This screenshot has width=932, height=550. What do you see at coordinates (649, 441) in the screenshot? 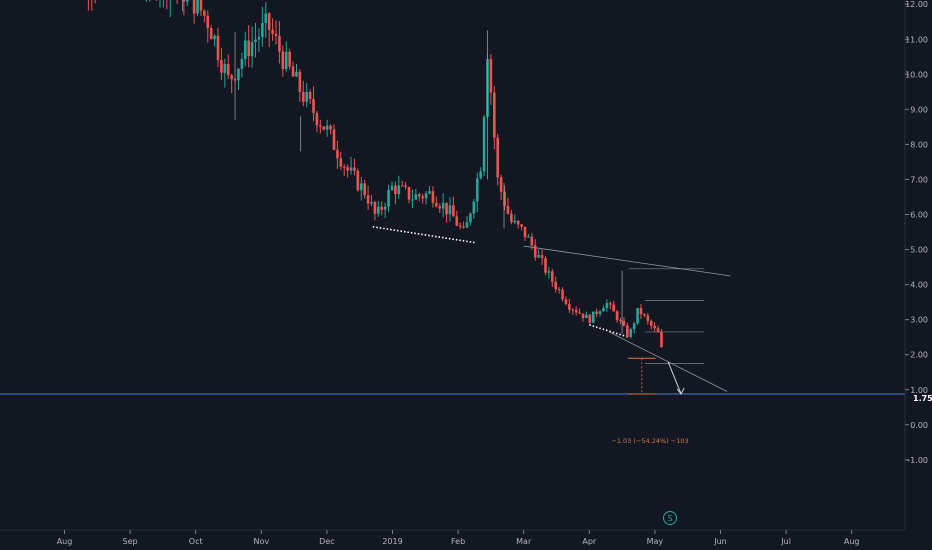
I see `measure-label: −1.03 (−54.24%) −103` at bounding box center [649, 441].